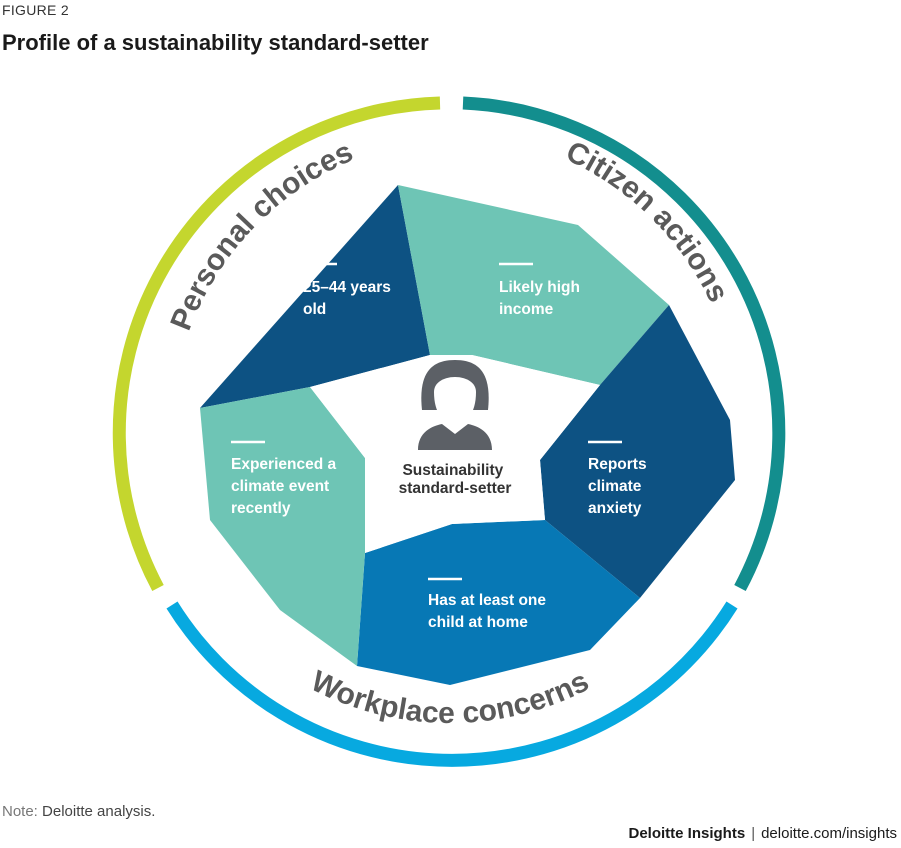  I want to click on segment-label-climate-event: Experienced a climate event recently, so click(285, 486).